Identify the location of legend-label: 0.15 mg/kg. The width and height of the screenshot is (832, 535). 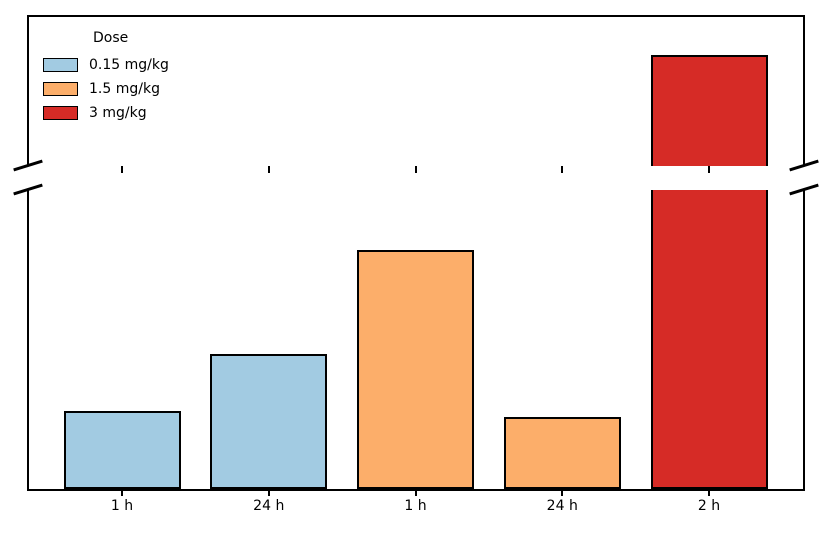
(129, 65).